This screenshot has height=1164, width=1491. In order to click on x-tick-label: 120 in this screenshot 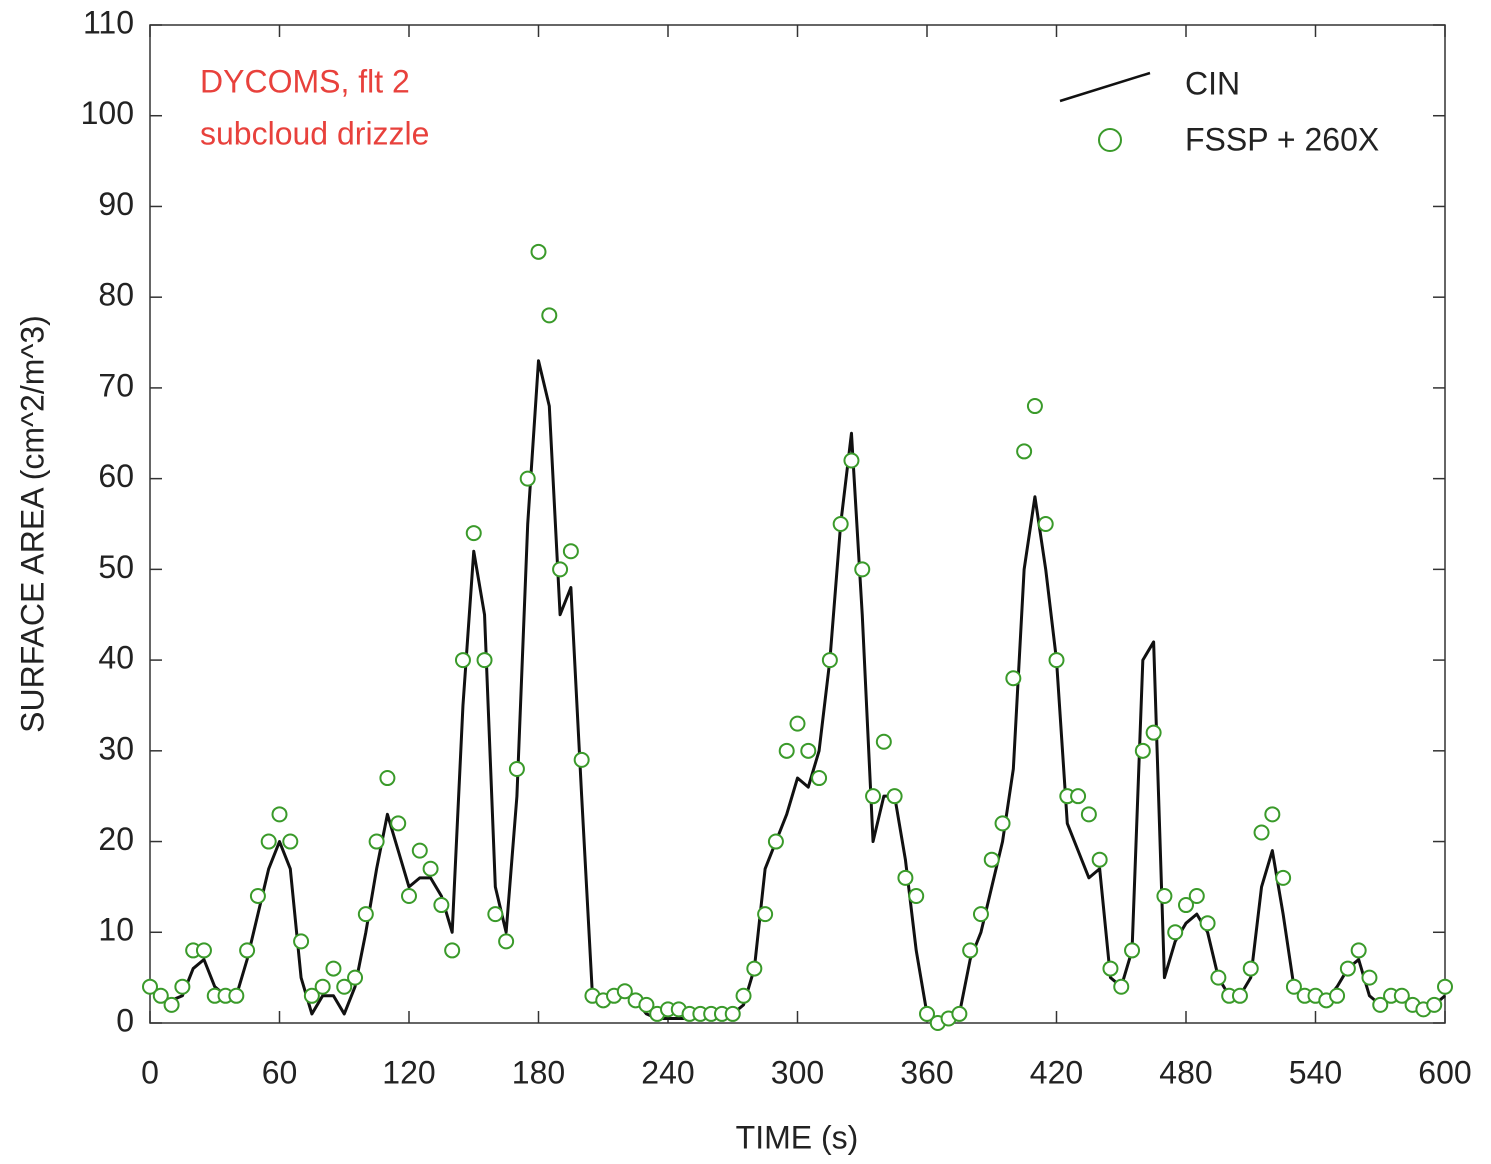, I will do `click(408, 1072)`.